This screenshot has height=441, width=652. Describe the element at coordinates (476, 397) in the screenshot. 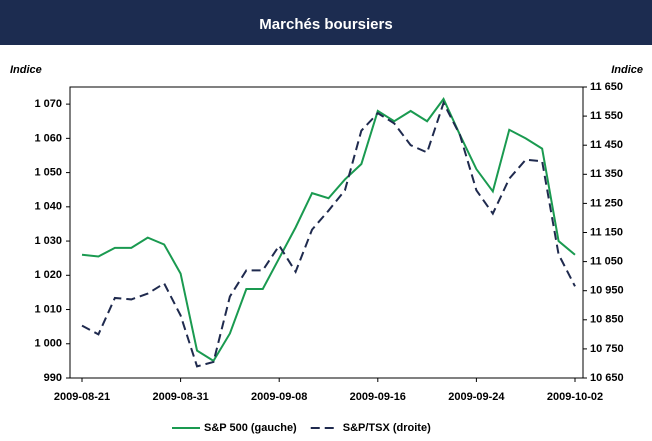

I see `x-tick-label: 2009-09-24` at that location.